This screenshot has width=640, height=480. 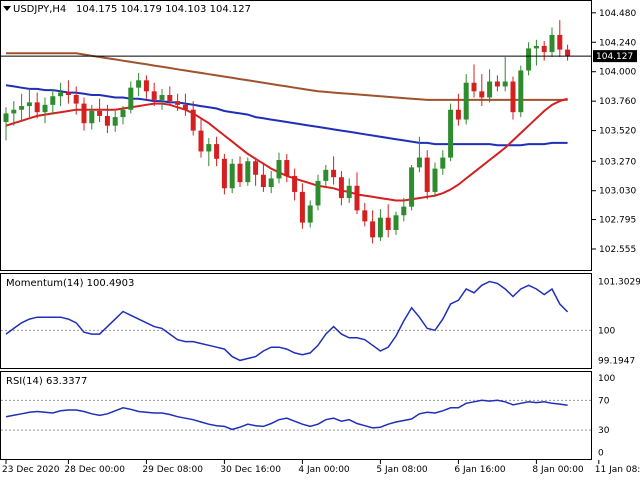 I want to click on price-tick-label: 102.795, so click(x=617, y=221).